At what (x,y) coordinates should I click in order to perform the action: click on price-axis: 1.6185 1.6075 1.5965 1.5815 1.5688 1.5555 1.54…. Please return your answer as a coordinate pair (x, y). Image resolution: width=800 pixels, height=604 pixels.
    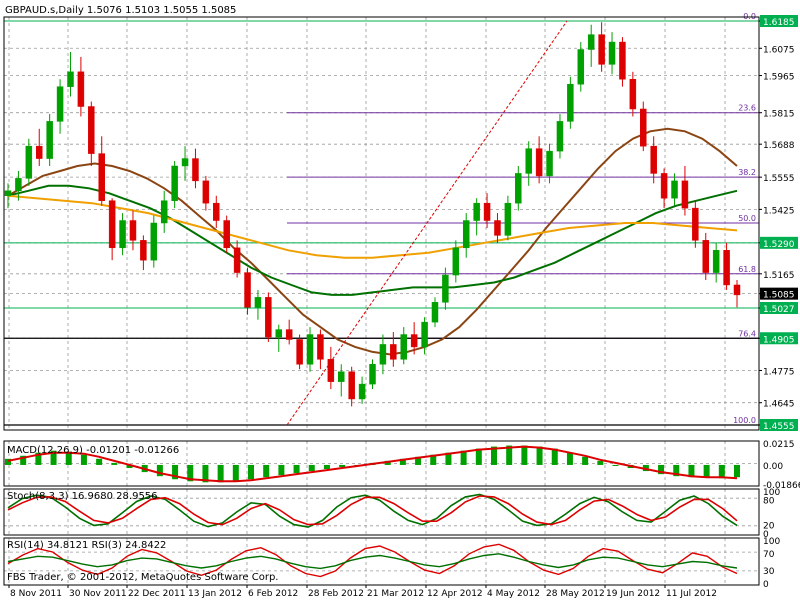
    Looking at the image, I should click on (779, 302).